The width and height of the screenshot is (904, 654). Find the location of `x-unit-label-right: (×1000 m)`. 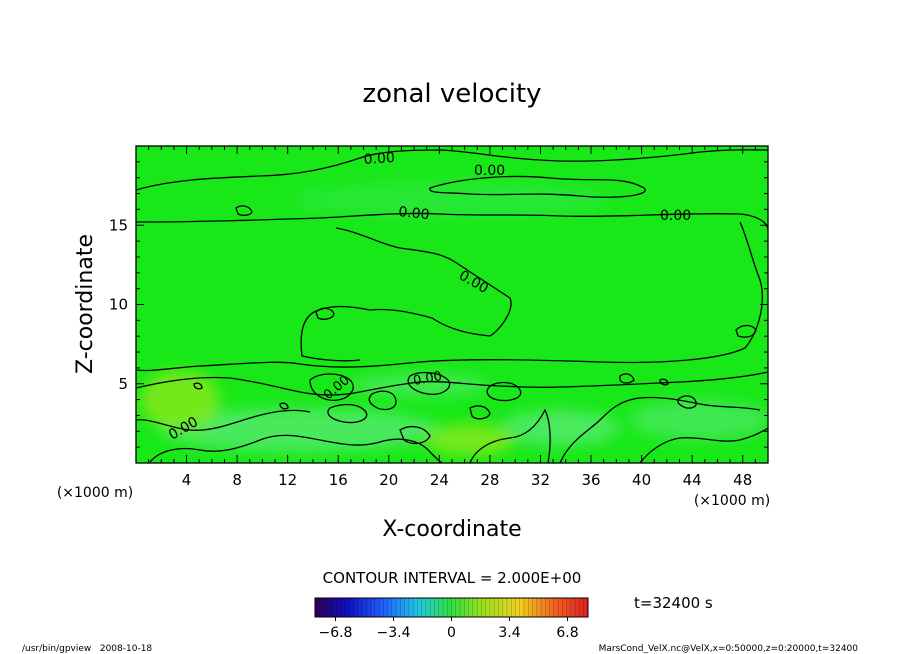

x-unit-label-right: (×1000 m) is located at coordinates (732, 501).